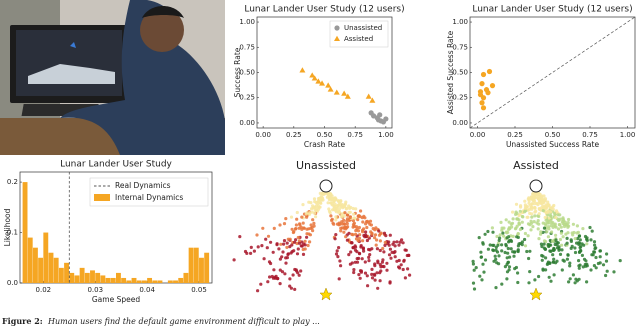 The image size is (640, 329). Describe the element at coordinates (324, 10) in the screenshot. I see `chart-title: Lunar Lander User Study (12 users)` at that location.